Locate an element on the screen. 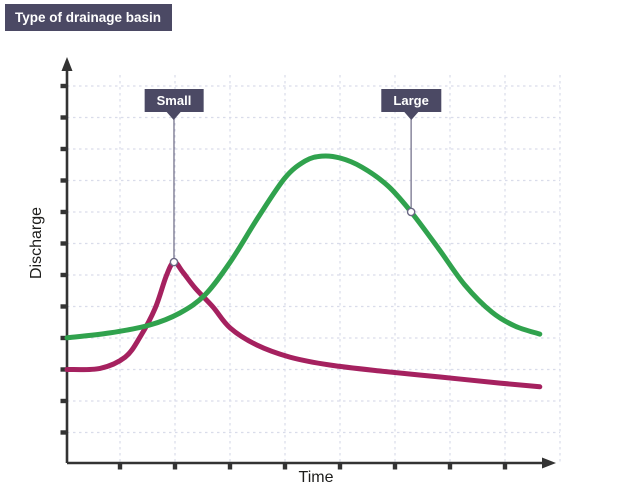  figure-title: Type of drainage basin is located at coordinates (88, 17).